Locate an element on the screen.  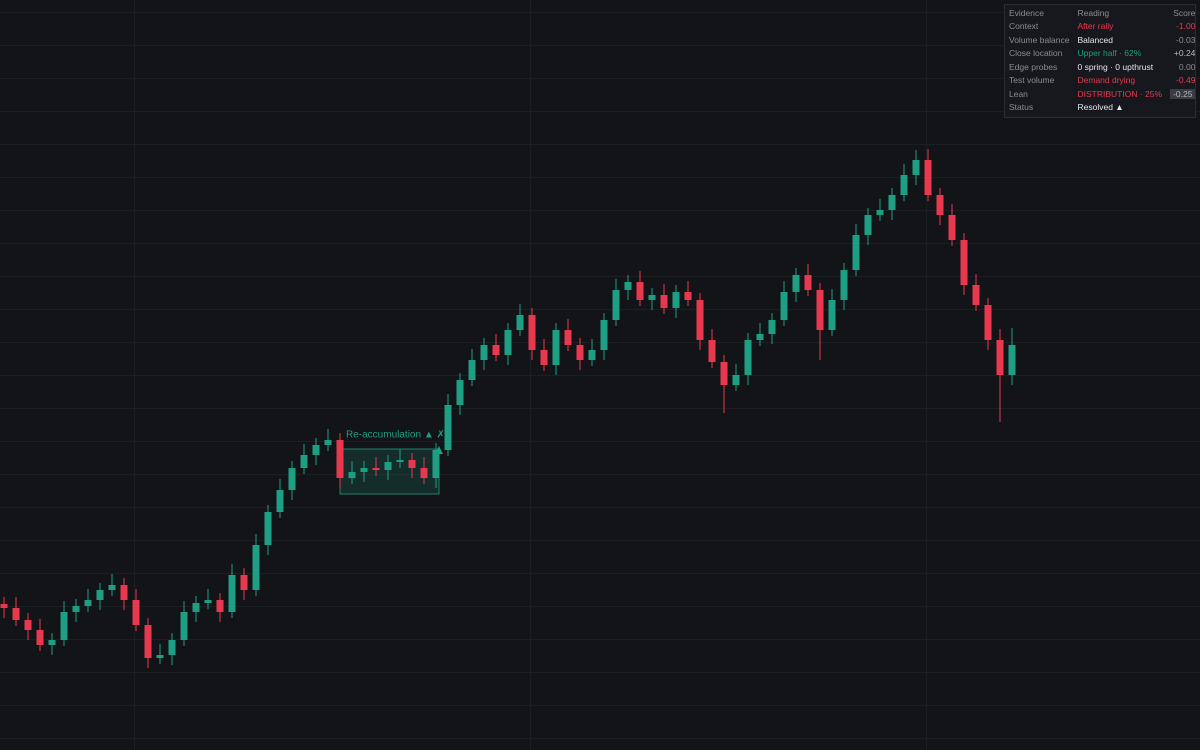
header: Score is located at coordinates (1184, 12).